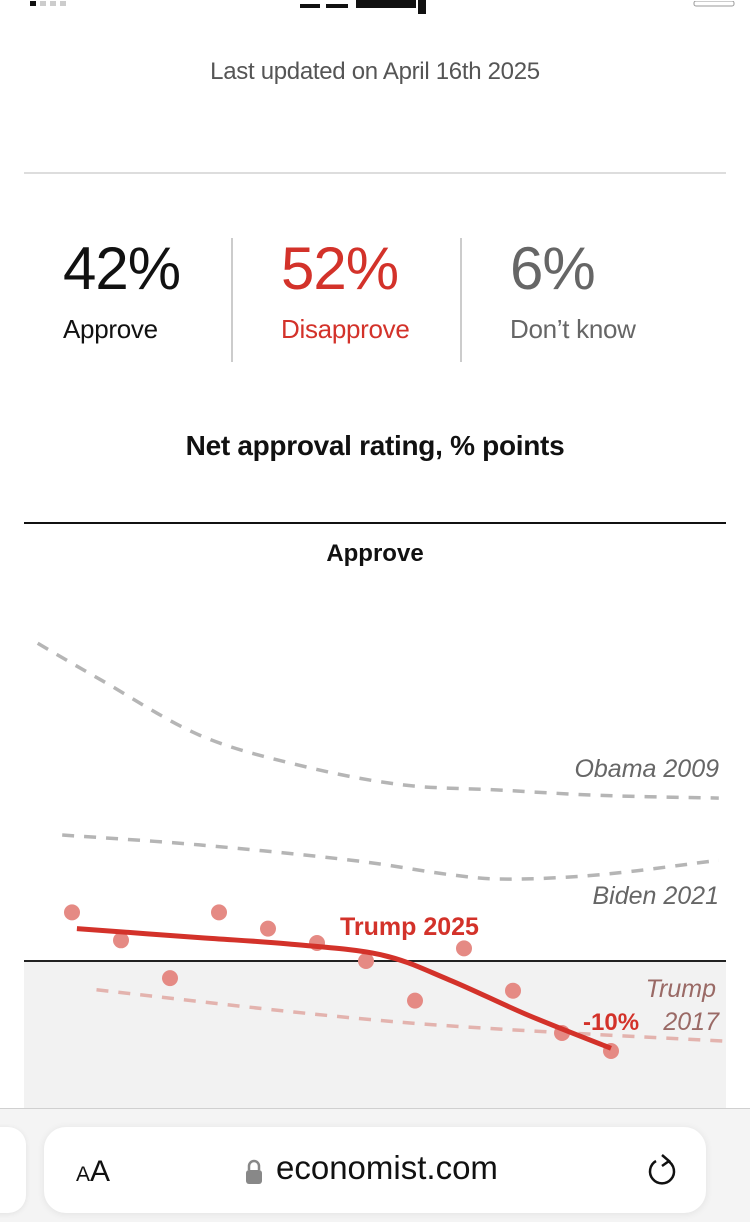 The width and height of the screenshot is (750, 1222). What do you see at coordinates (110, 329) in the screenshot?
I see `stat-label: Approve` at bounding box center [110, 329].